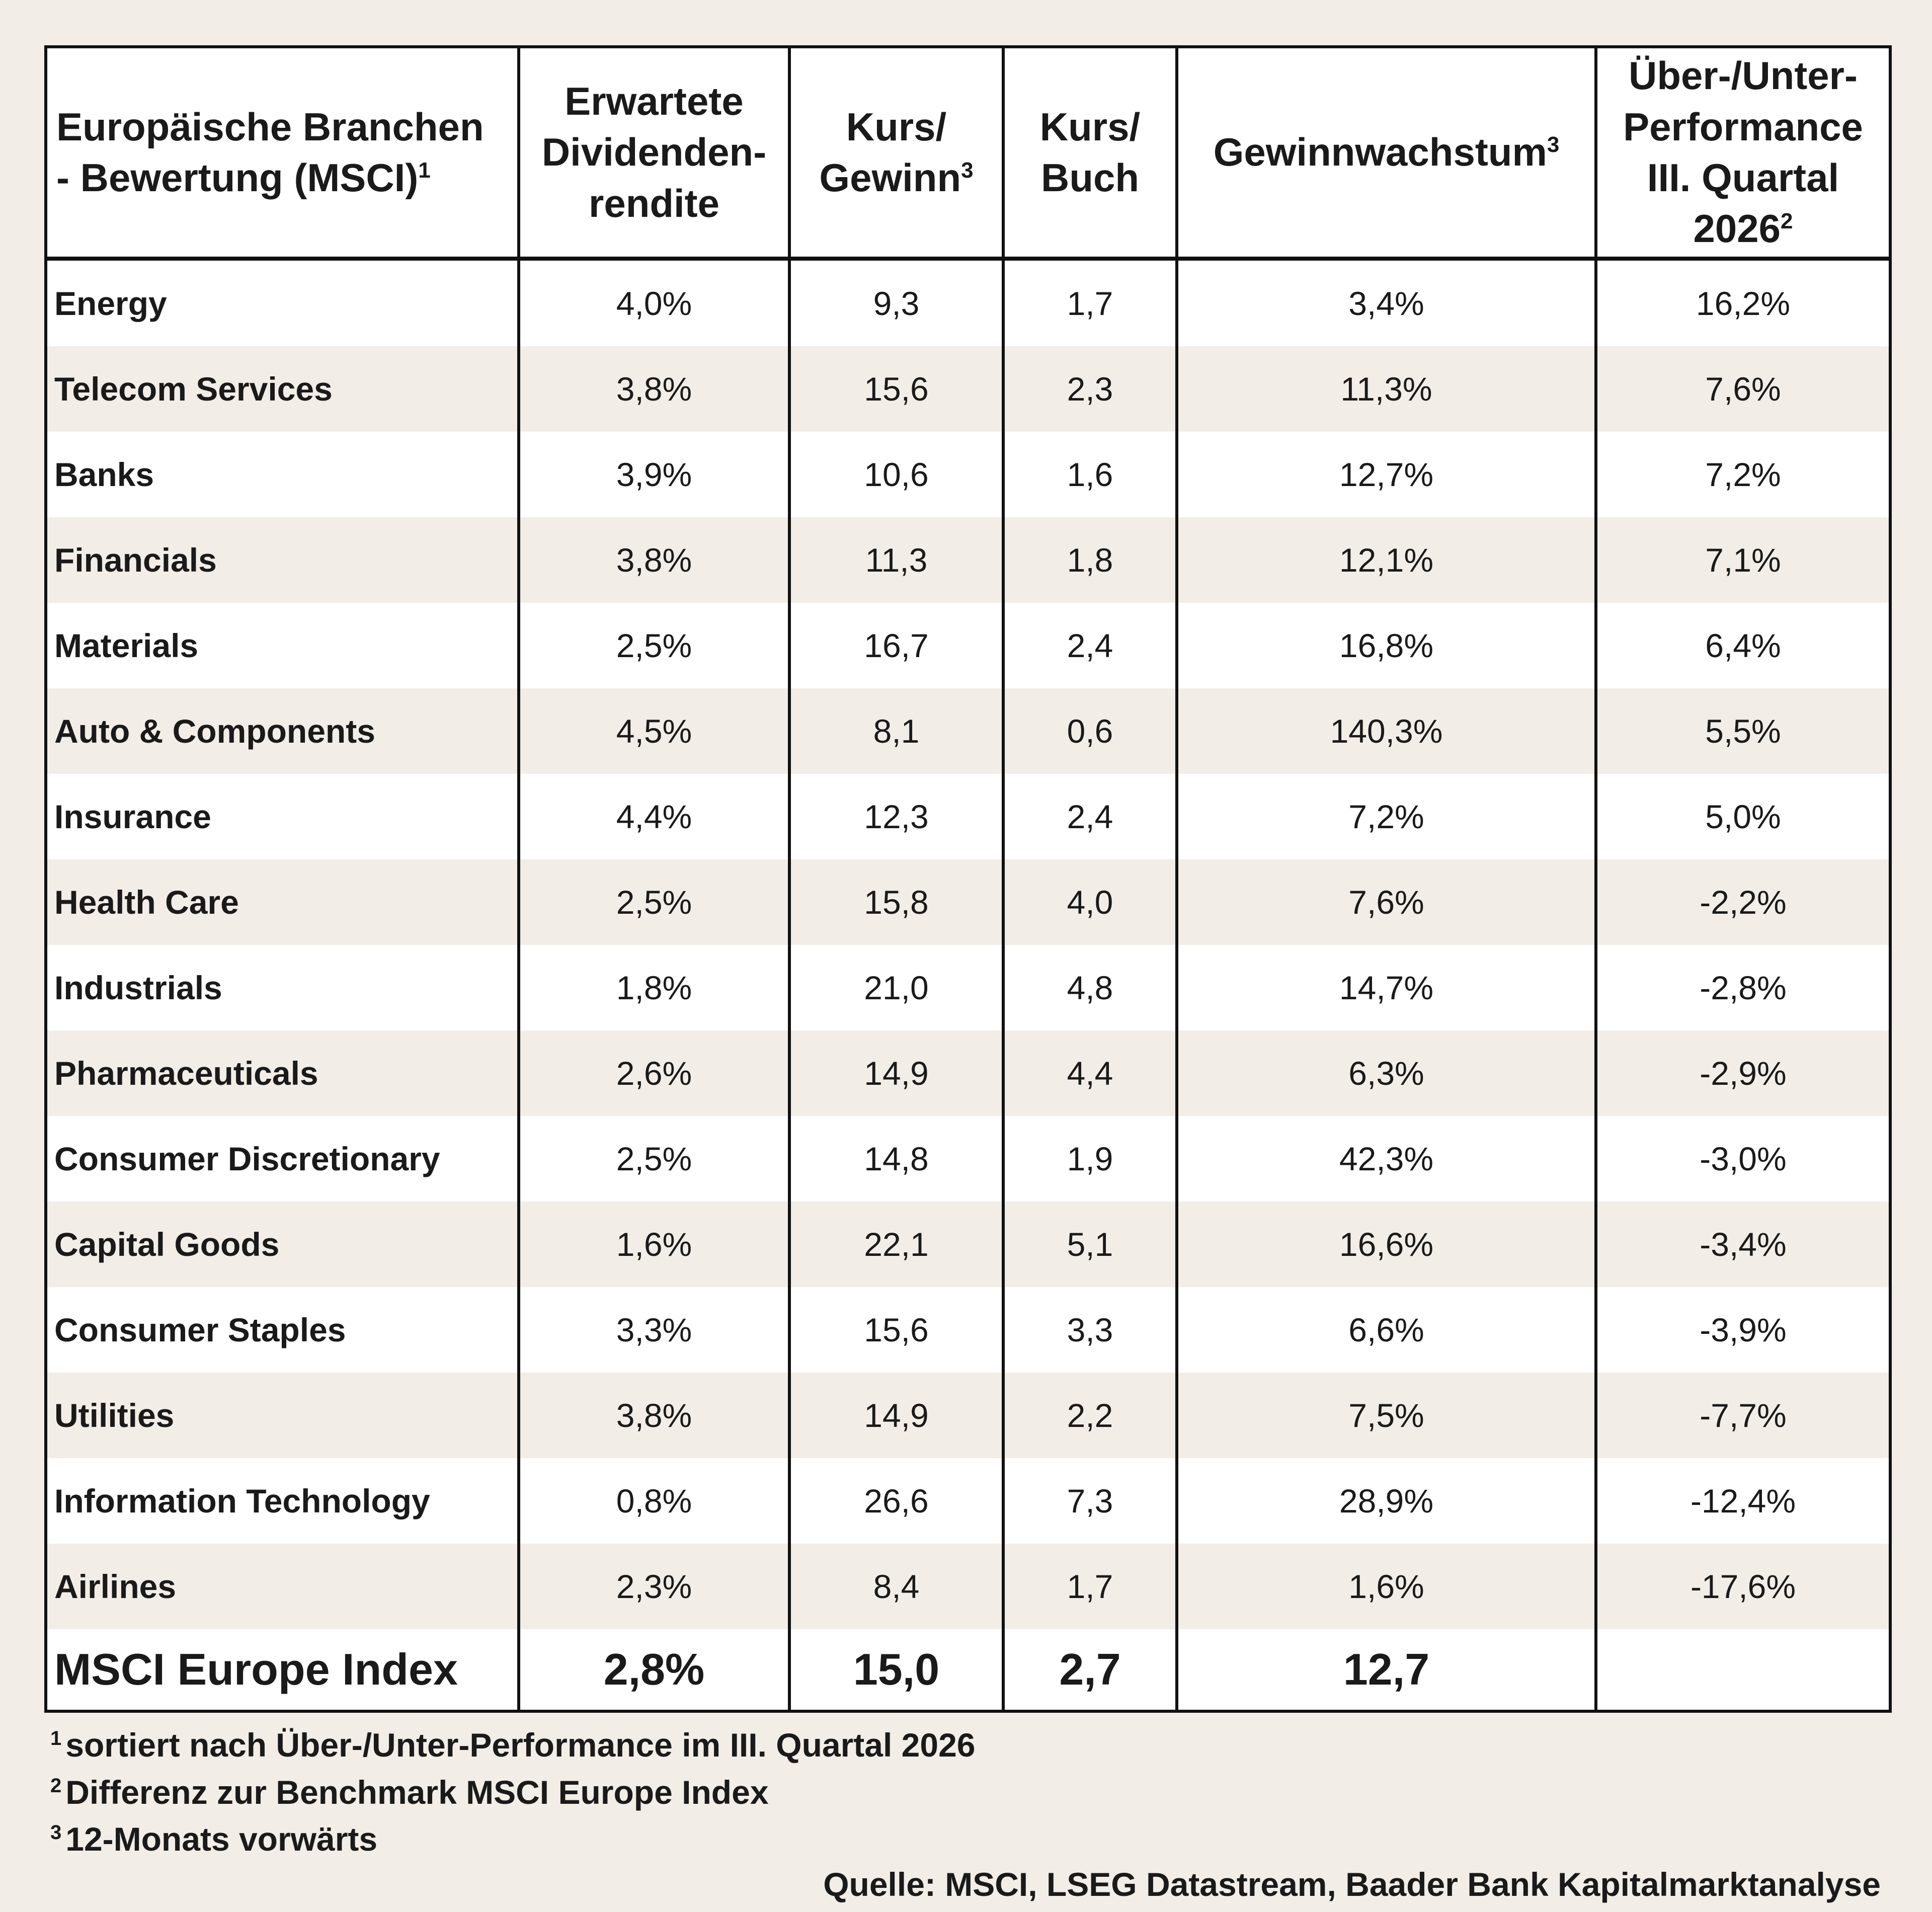 Image resolution: width=1932 pixels, height=1912 pixels. I want to click on header-sector: Europäische Branchen - Bewertung (MSCI)1, so click(282, 154).